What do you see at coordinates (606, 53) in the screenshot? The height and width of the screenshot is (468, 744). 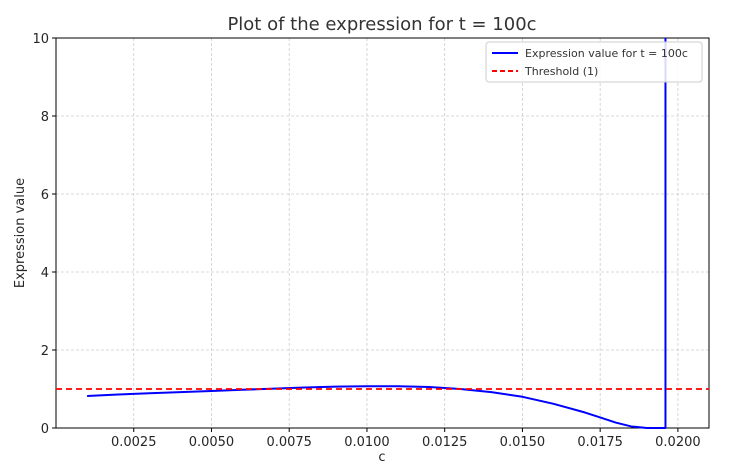 I see `legend-label-expression: Expression value for t = 100c` at bounding box center [606, 53].